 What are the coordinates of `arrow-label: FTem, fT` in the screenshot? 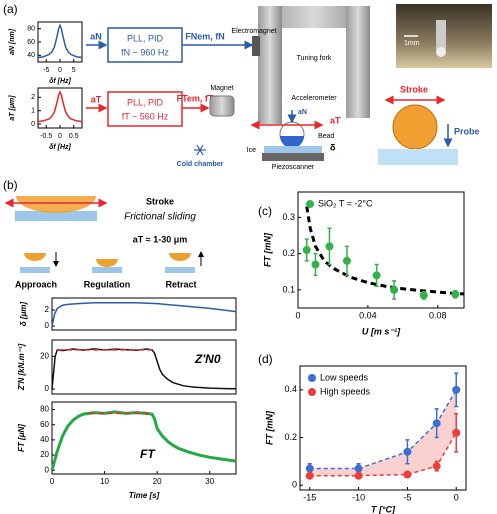 It's located at (195, 98).